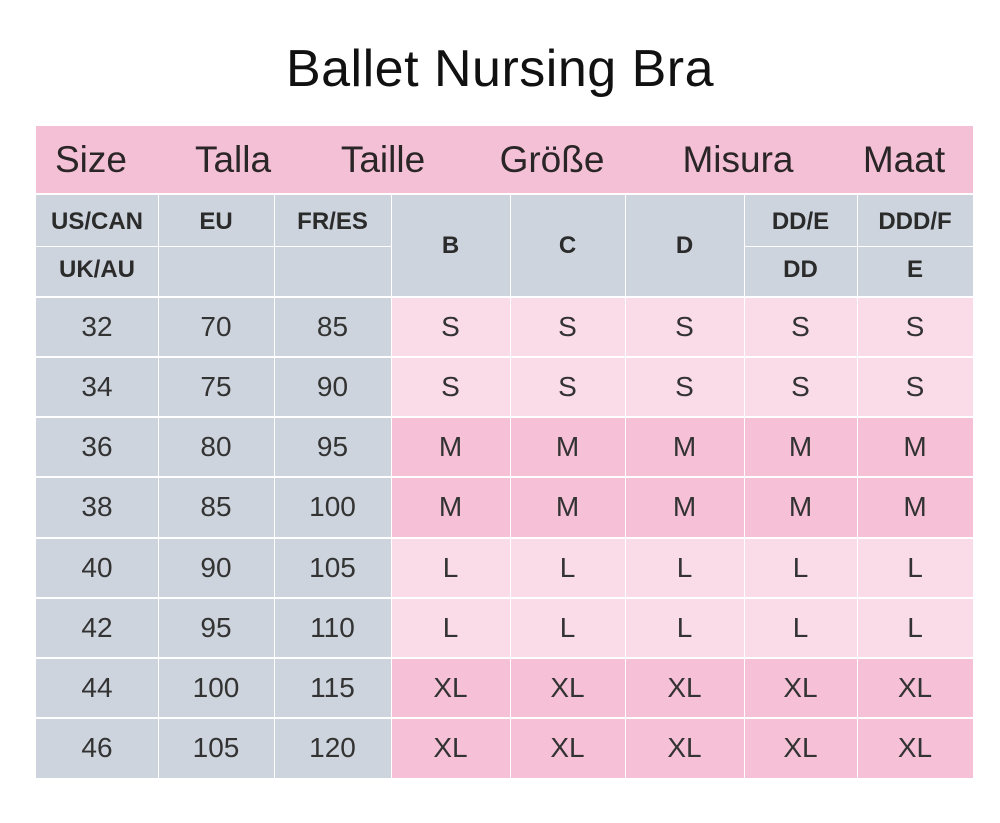  Describe the element at coordinates (96, 221) in the screenshot. I see `header-us-can-top: US/CAN` at that location.